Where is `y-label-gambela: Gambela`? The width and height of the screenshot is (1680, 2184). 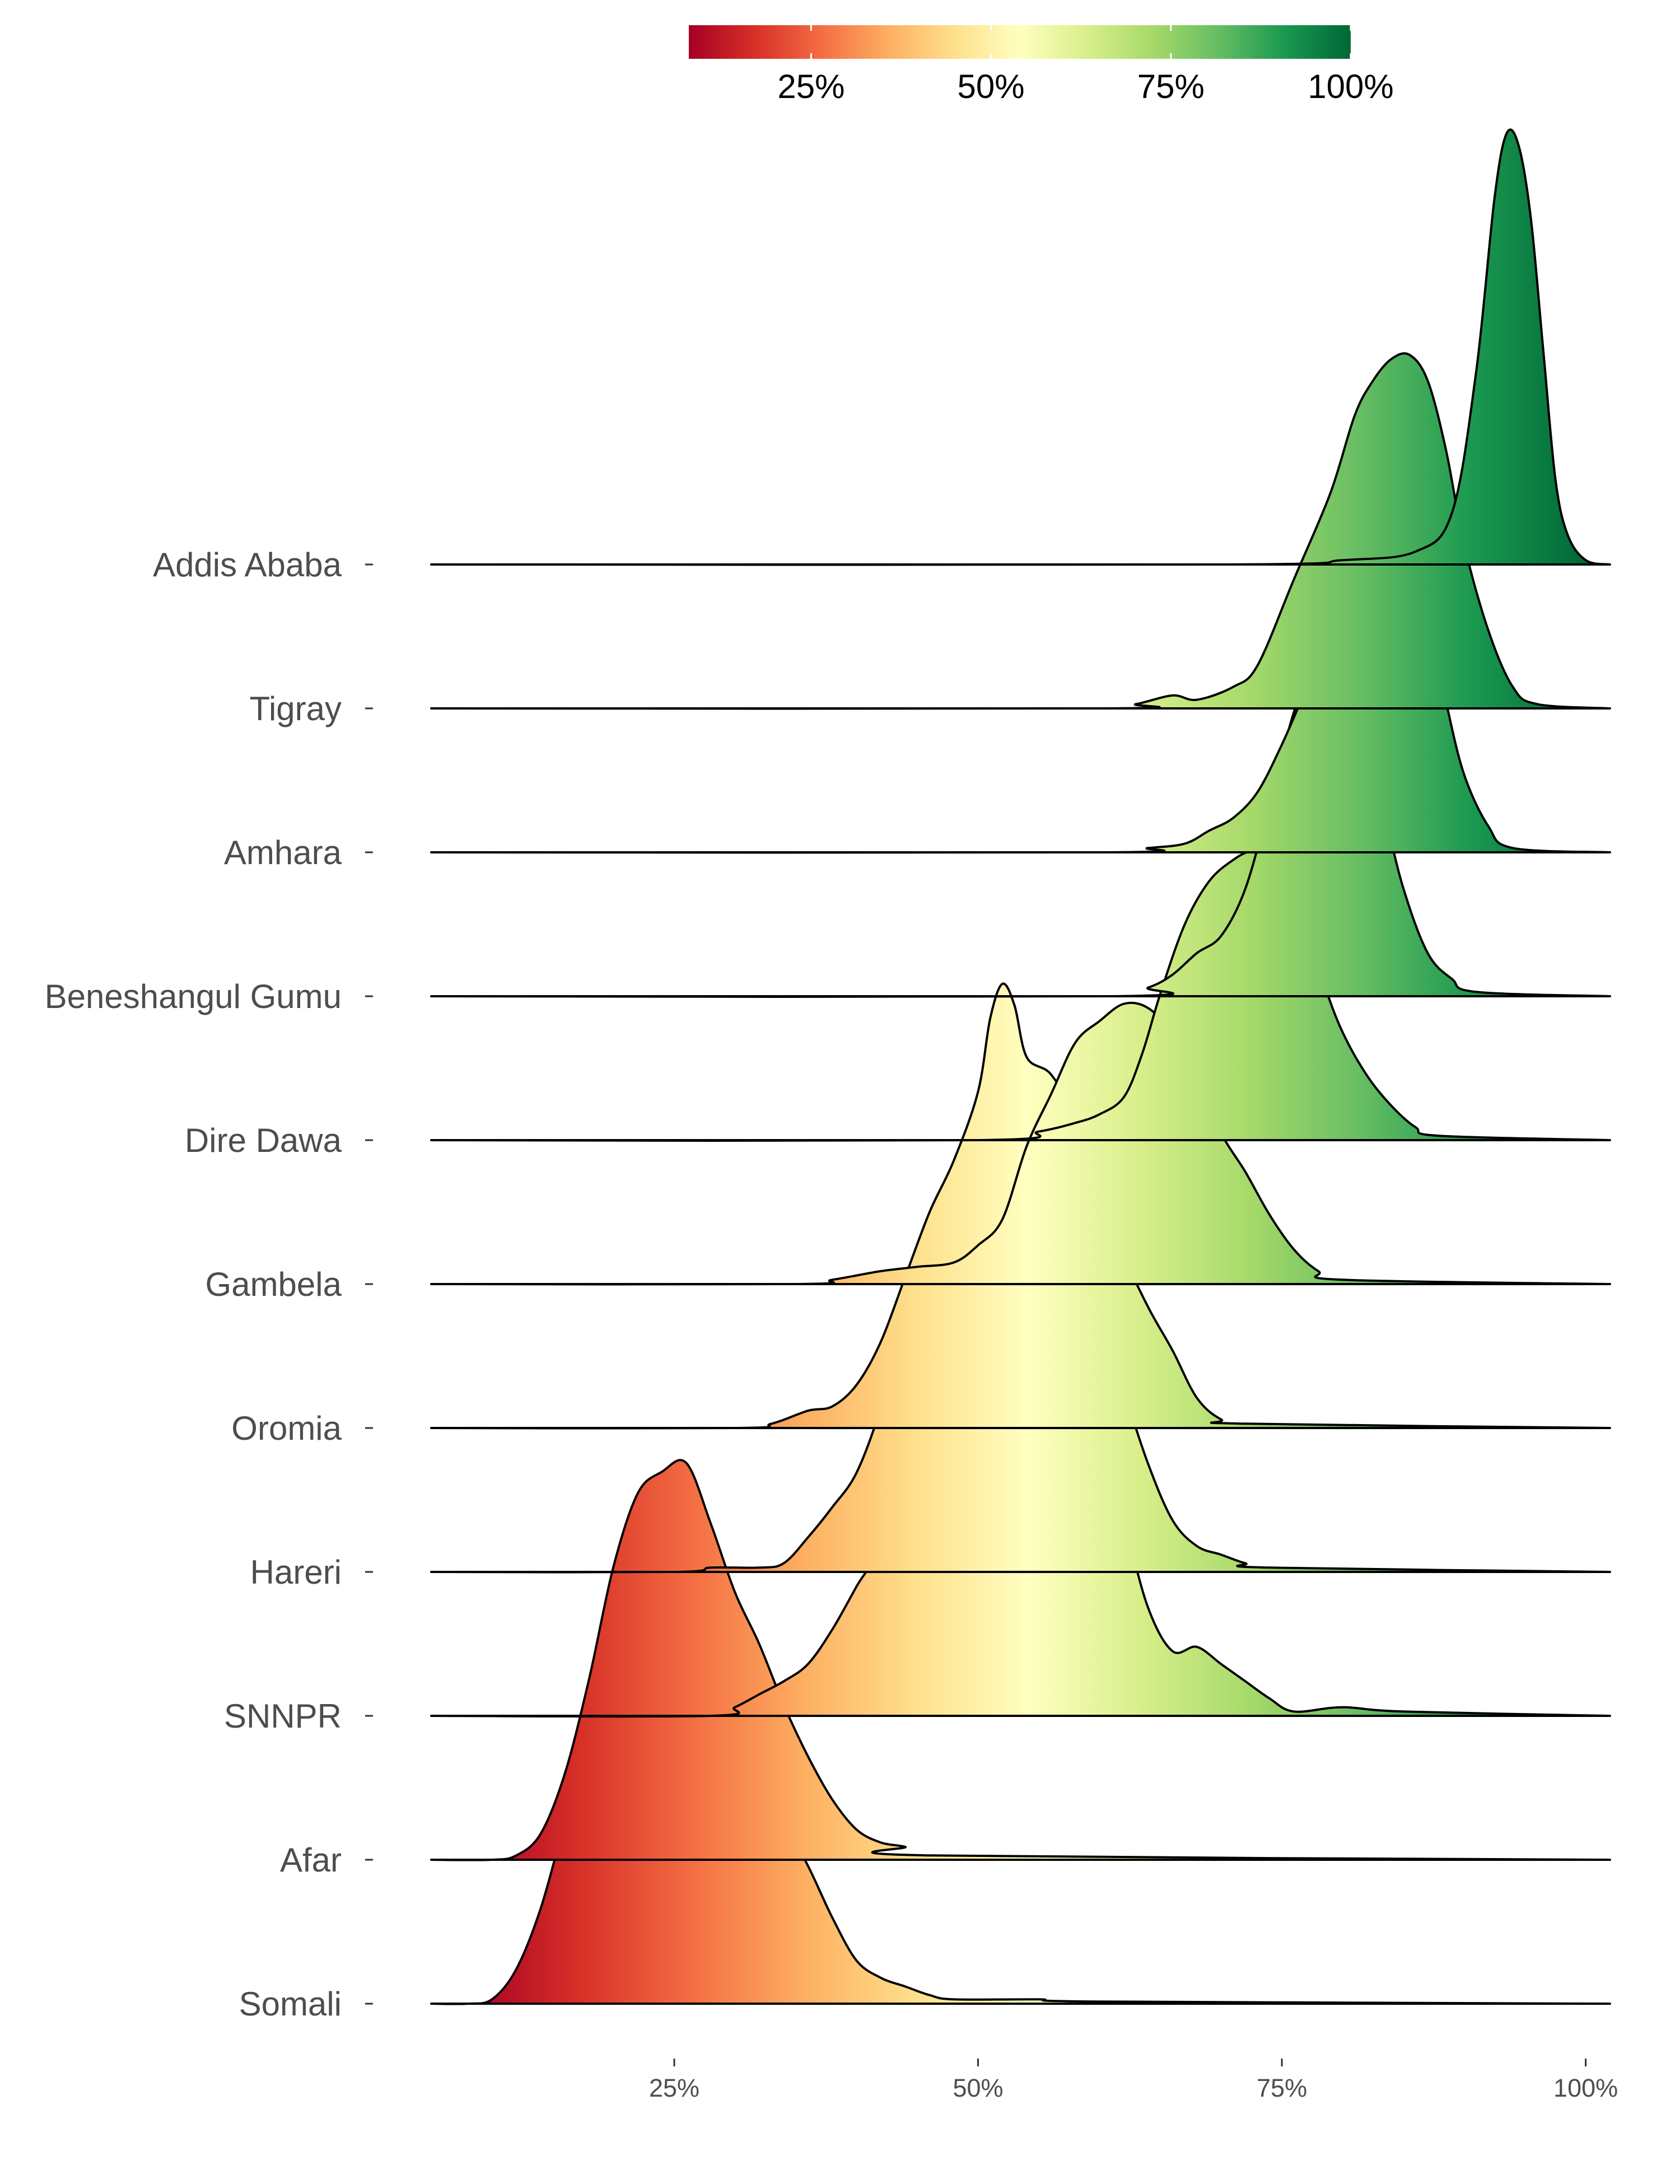 y-label-gambela: Gambela is located at coordinates (274, 1285).